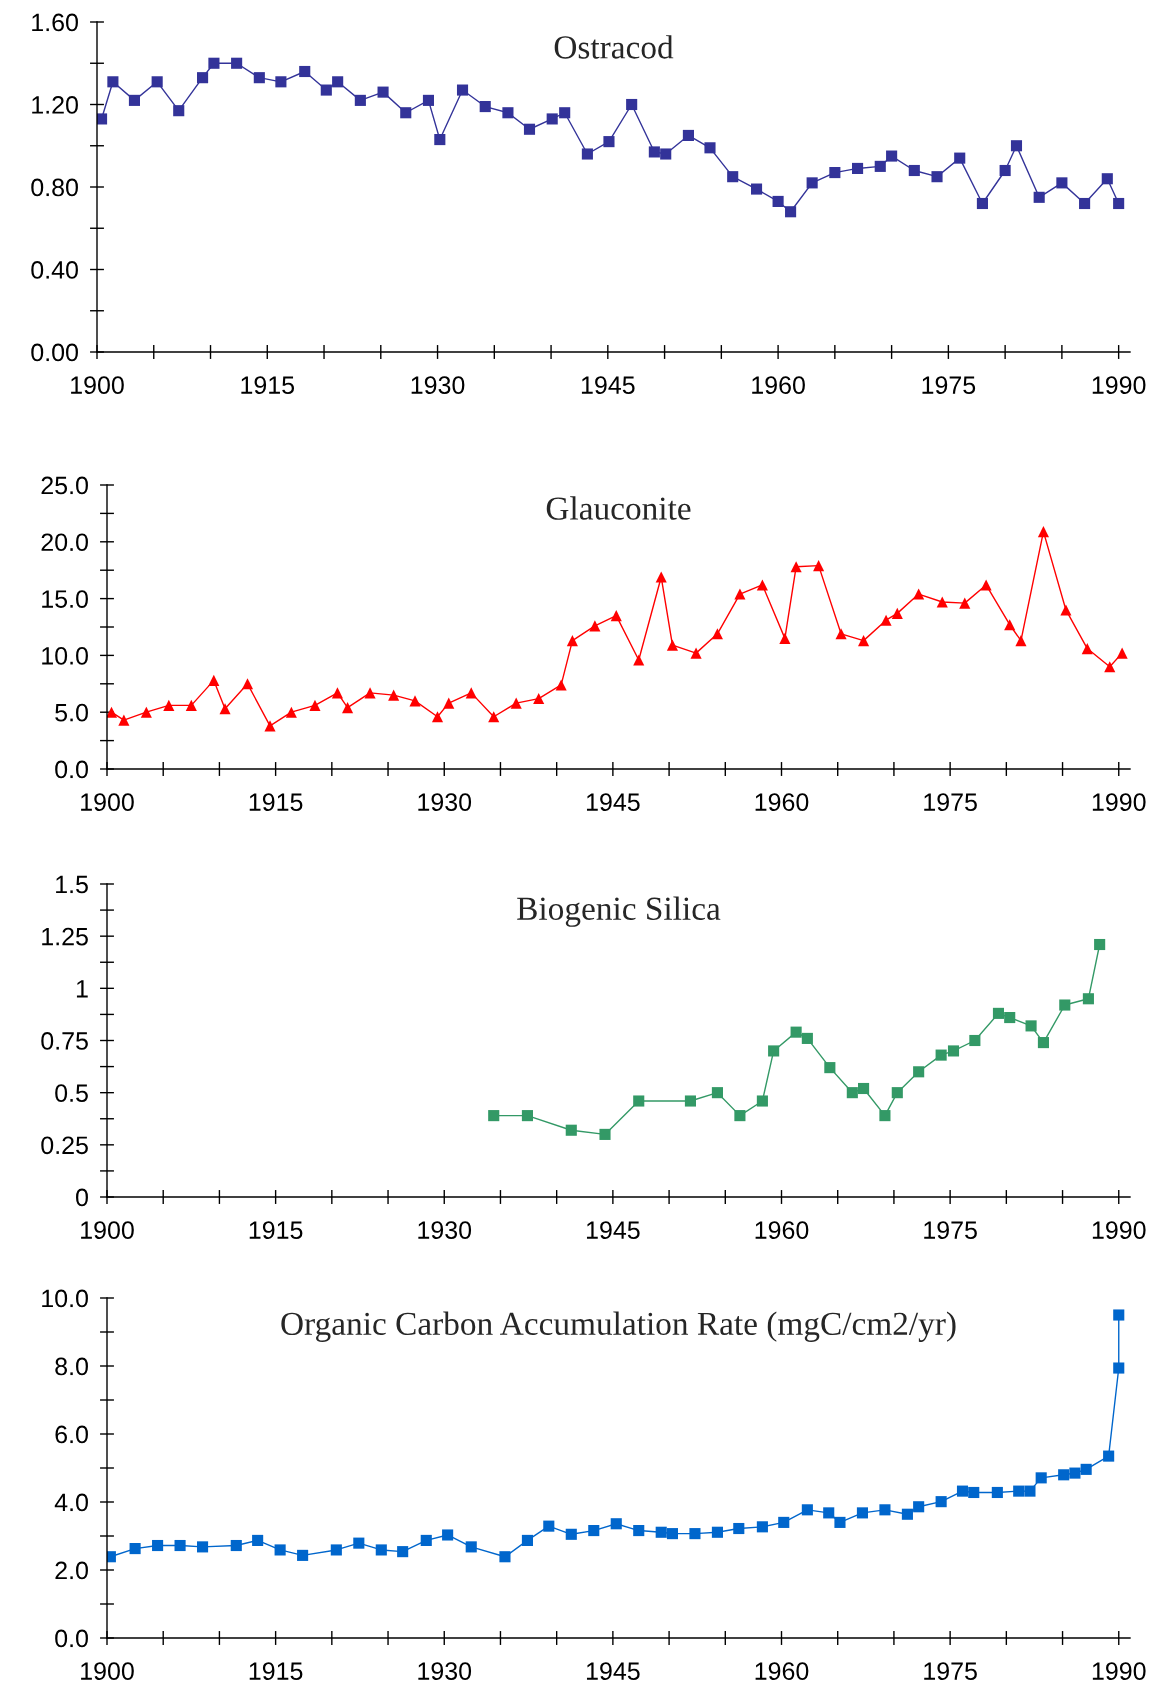  What do you see at coordinates (97, 385) in the screenshot?
I see `x-tick-label: 1900` at bounding box center [97, 385].